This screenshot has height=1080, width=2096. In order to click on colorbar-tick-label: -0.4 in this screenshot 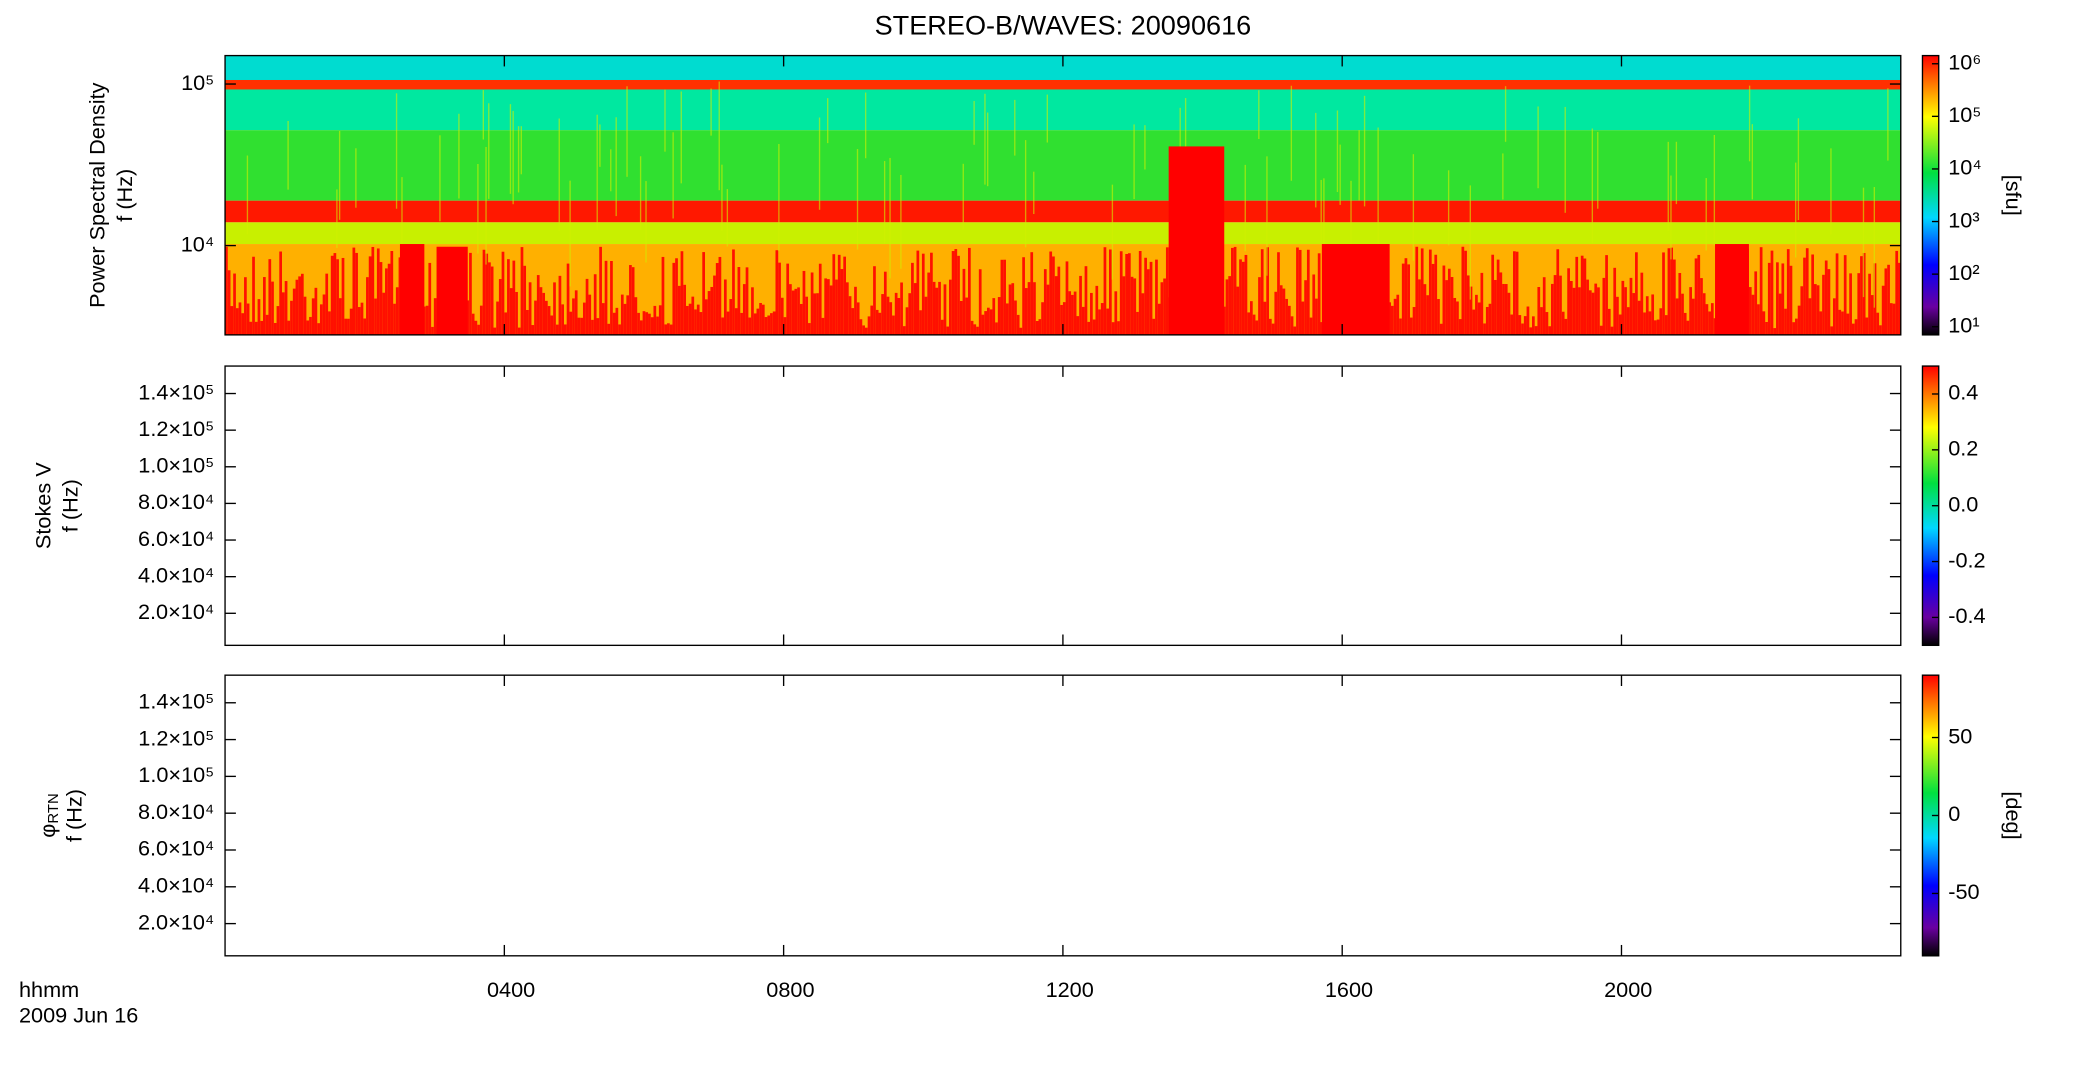, I will do `click(1966, 615)`.